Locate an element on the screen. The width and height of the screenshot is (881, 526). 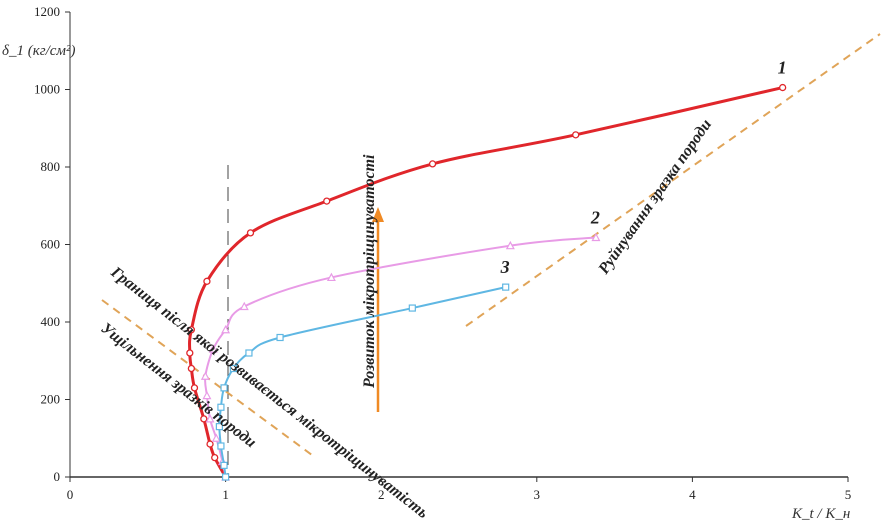
x-tick-label: 5 is located at coordinates (848, 494).